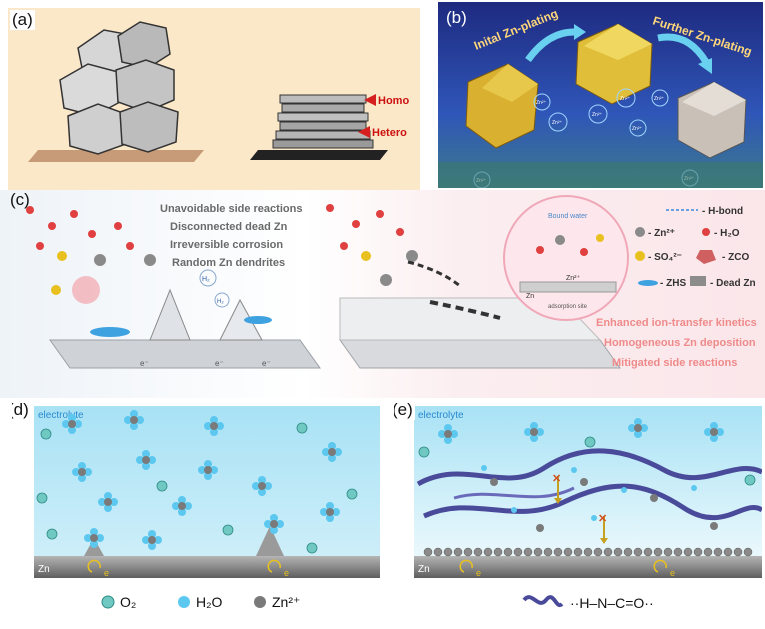 The image size is (765, 629). Describe the element at coordinates (231, 209) in the screenshot. I see `left-text-1: Unavoidable side reactions` at that location.